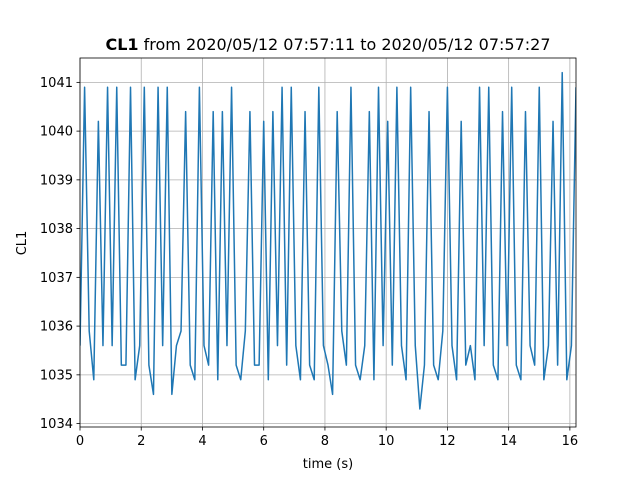  What do you see at coordinates (570, 441) in the screenshot?
I see `x-tick-label: 16` at bounding box center [570, 441].